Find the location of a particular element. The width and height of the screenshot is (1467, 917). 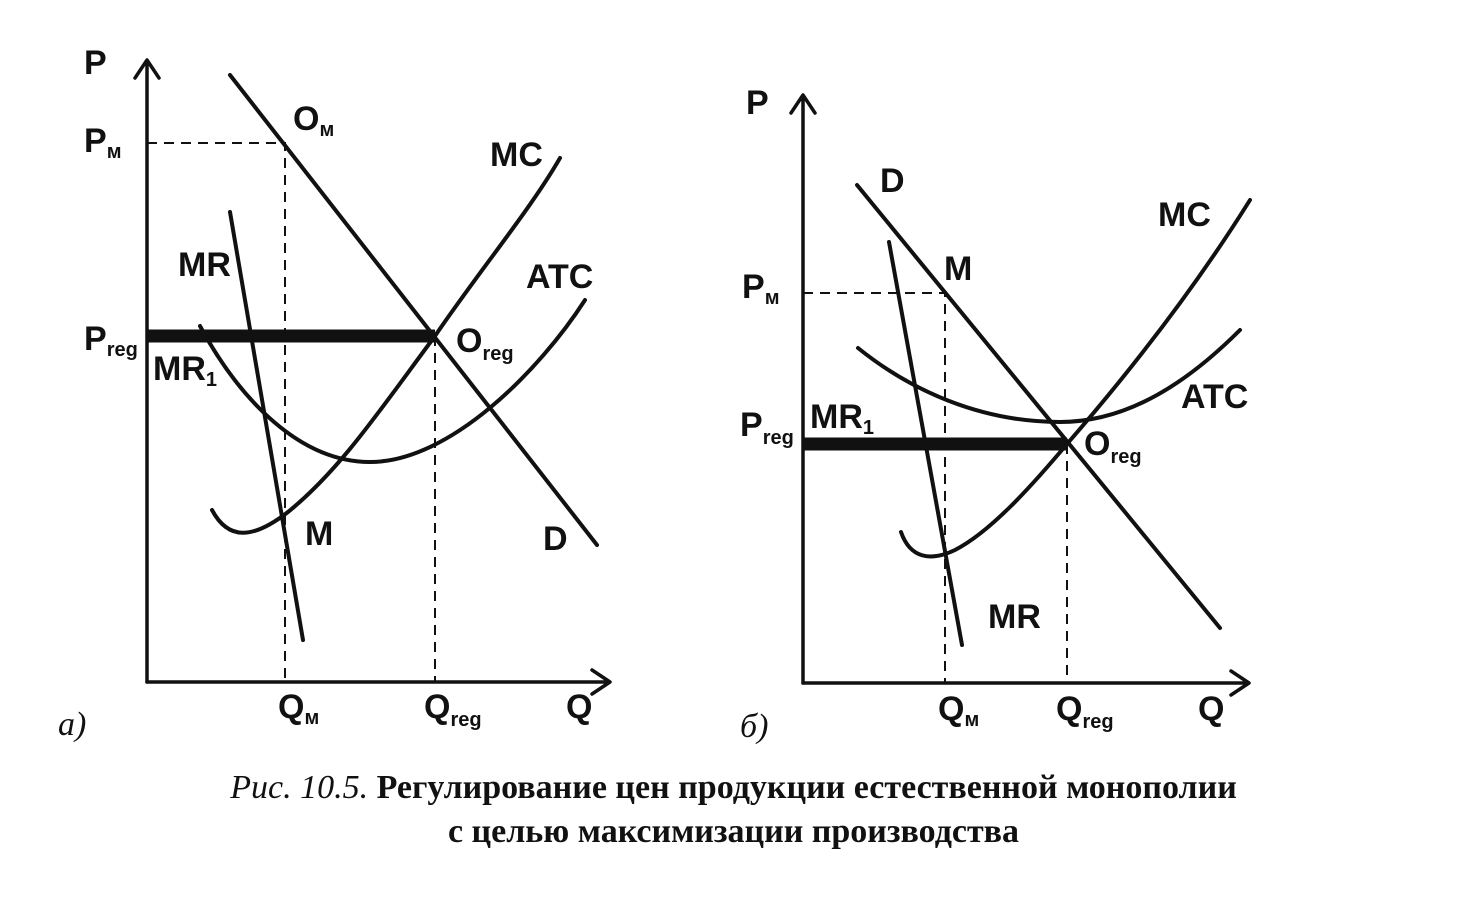

panel-b-y-axis is located at coordinates (803, 389).